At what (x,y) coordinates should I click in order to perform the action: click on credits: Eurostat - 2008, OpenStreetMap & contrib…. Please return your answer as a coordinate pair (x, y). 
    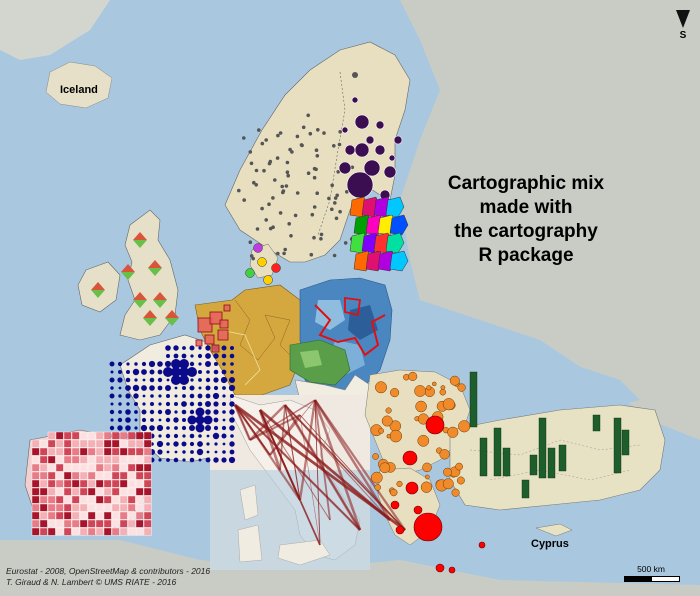
    Looking at the image, I should click on (108, 577).